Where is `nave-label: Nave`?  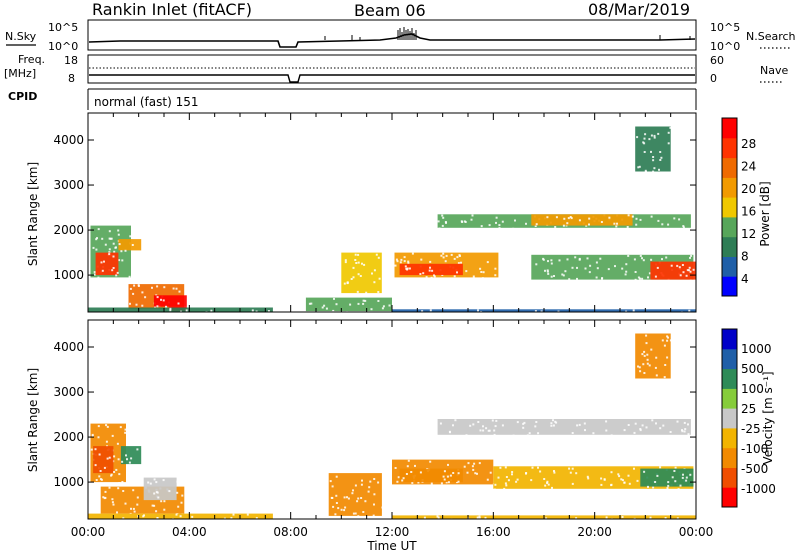 nave-label: Nave is located at coordinates (774, 70).